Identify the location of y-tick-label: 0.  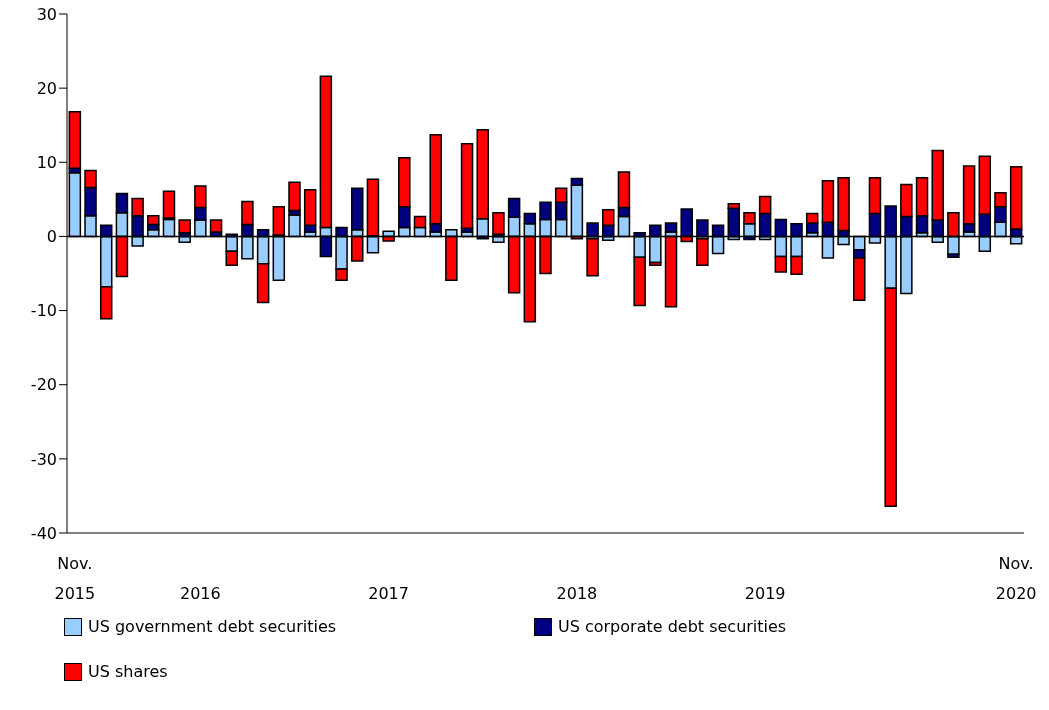
(51, 237).